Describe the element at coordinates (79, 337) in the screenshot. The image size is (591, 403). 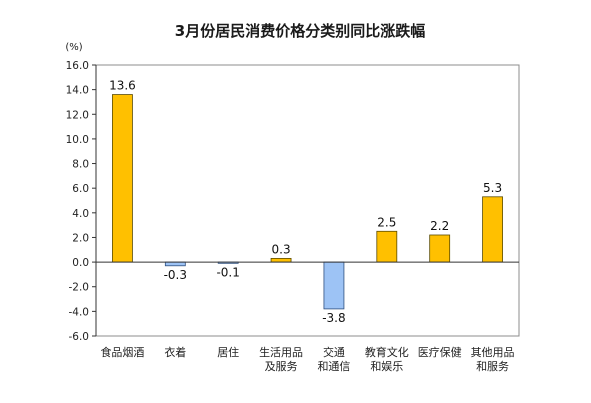
I see `y-tick-label: -6.0` at that location.